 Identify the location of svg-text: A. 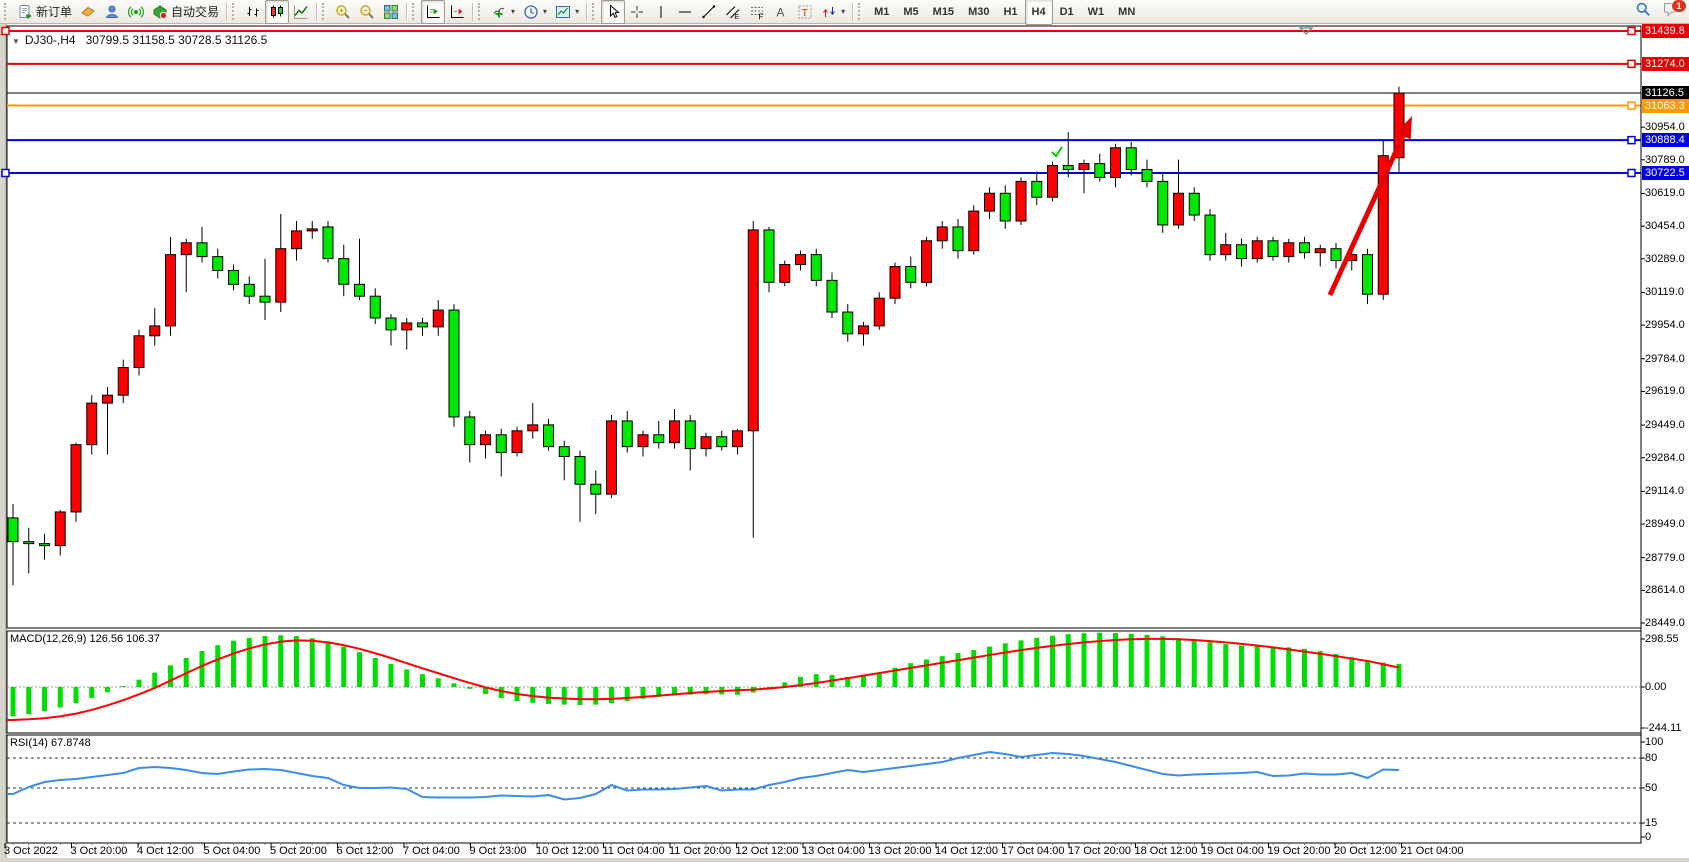
(781, 12).